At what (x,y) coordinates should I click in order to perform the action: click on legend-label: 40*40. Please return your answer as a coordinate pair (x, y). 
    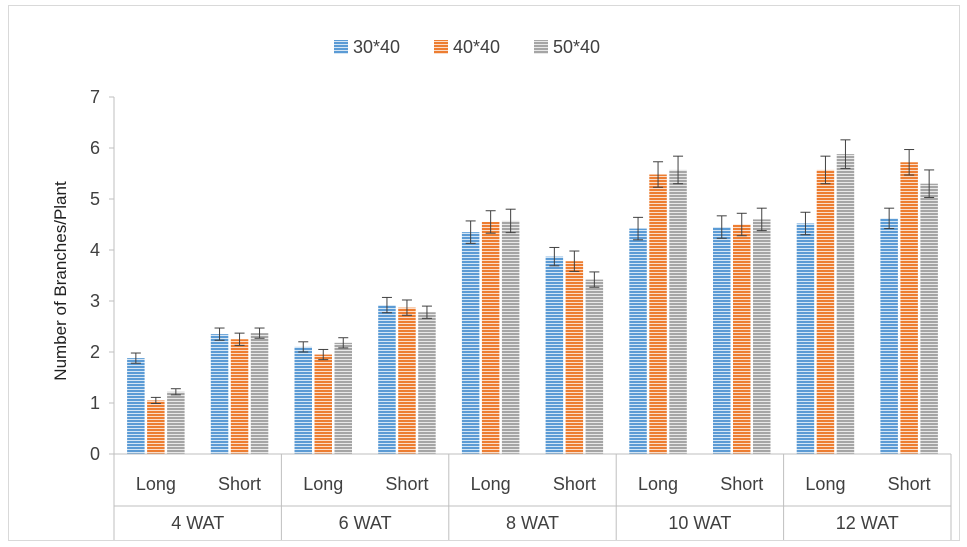
    Looking at the image, I should click on (476, 47).